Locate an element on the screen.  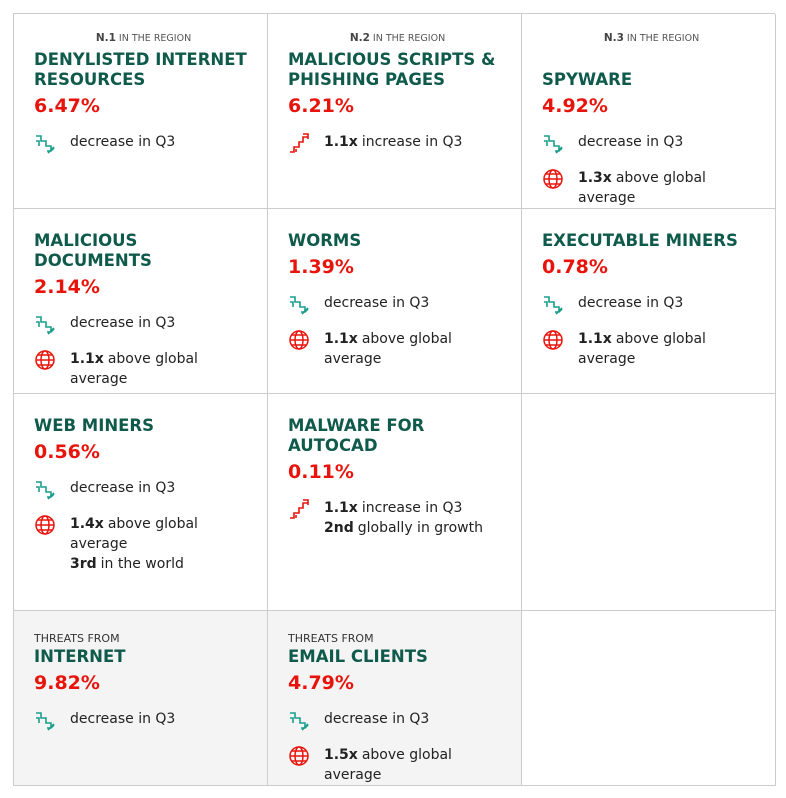
card-title: EMAIL CLIENTS is located at coordinates (358, 656).